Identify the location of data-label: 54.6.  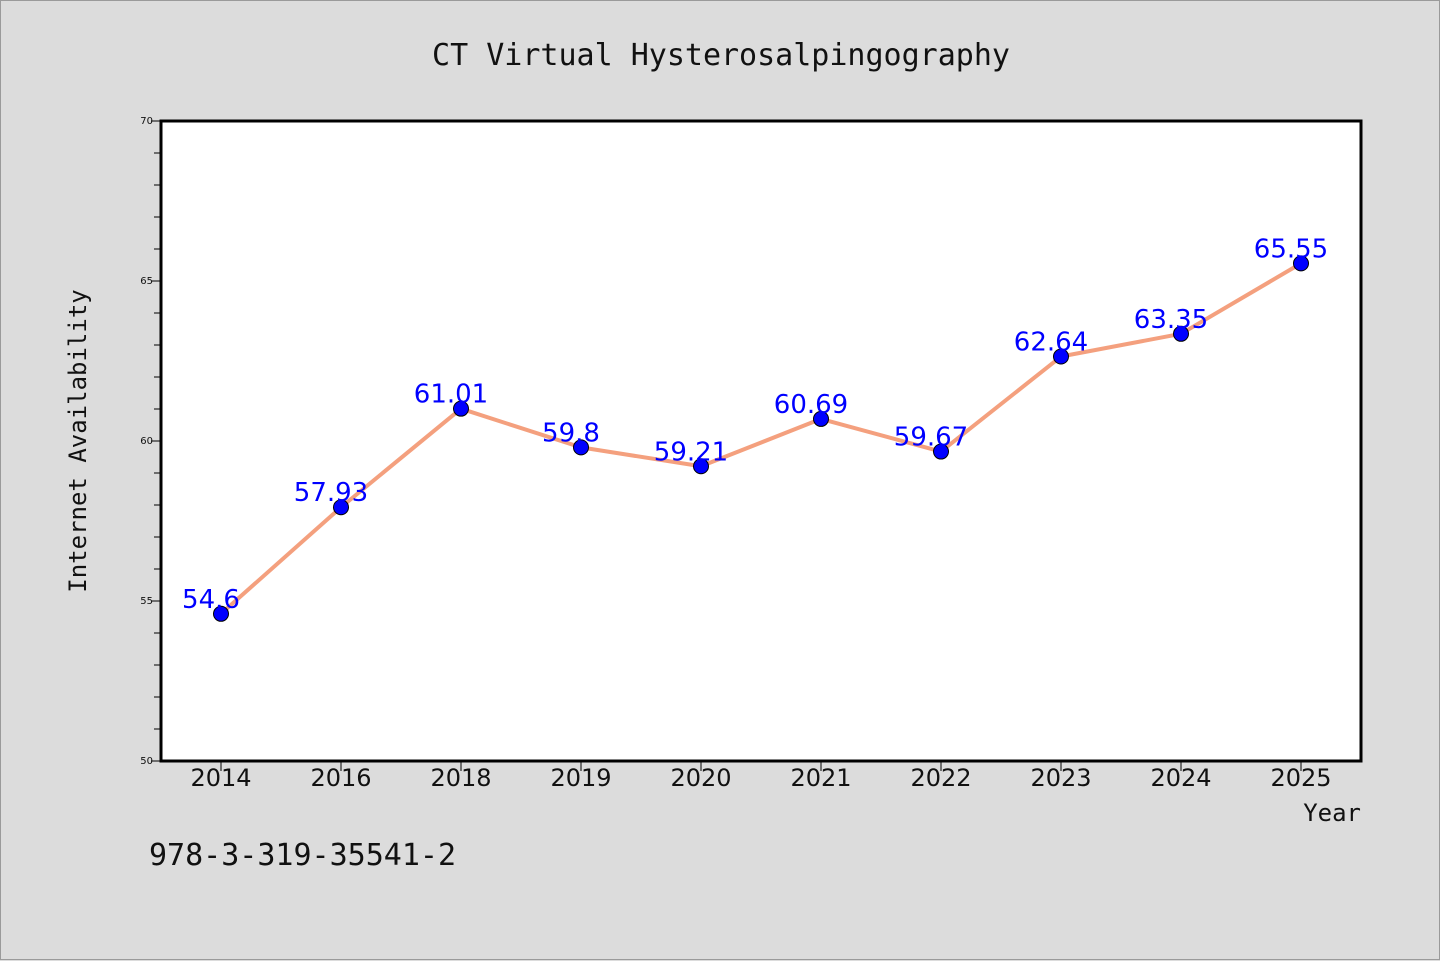
(211, 600).